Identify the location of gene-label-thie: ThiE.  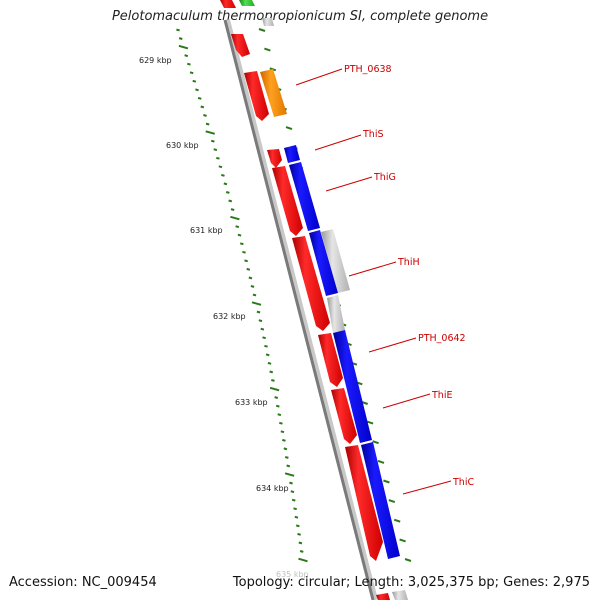
(441, 395).